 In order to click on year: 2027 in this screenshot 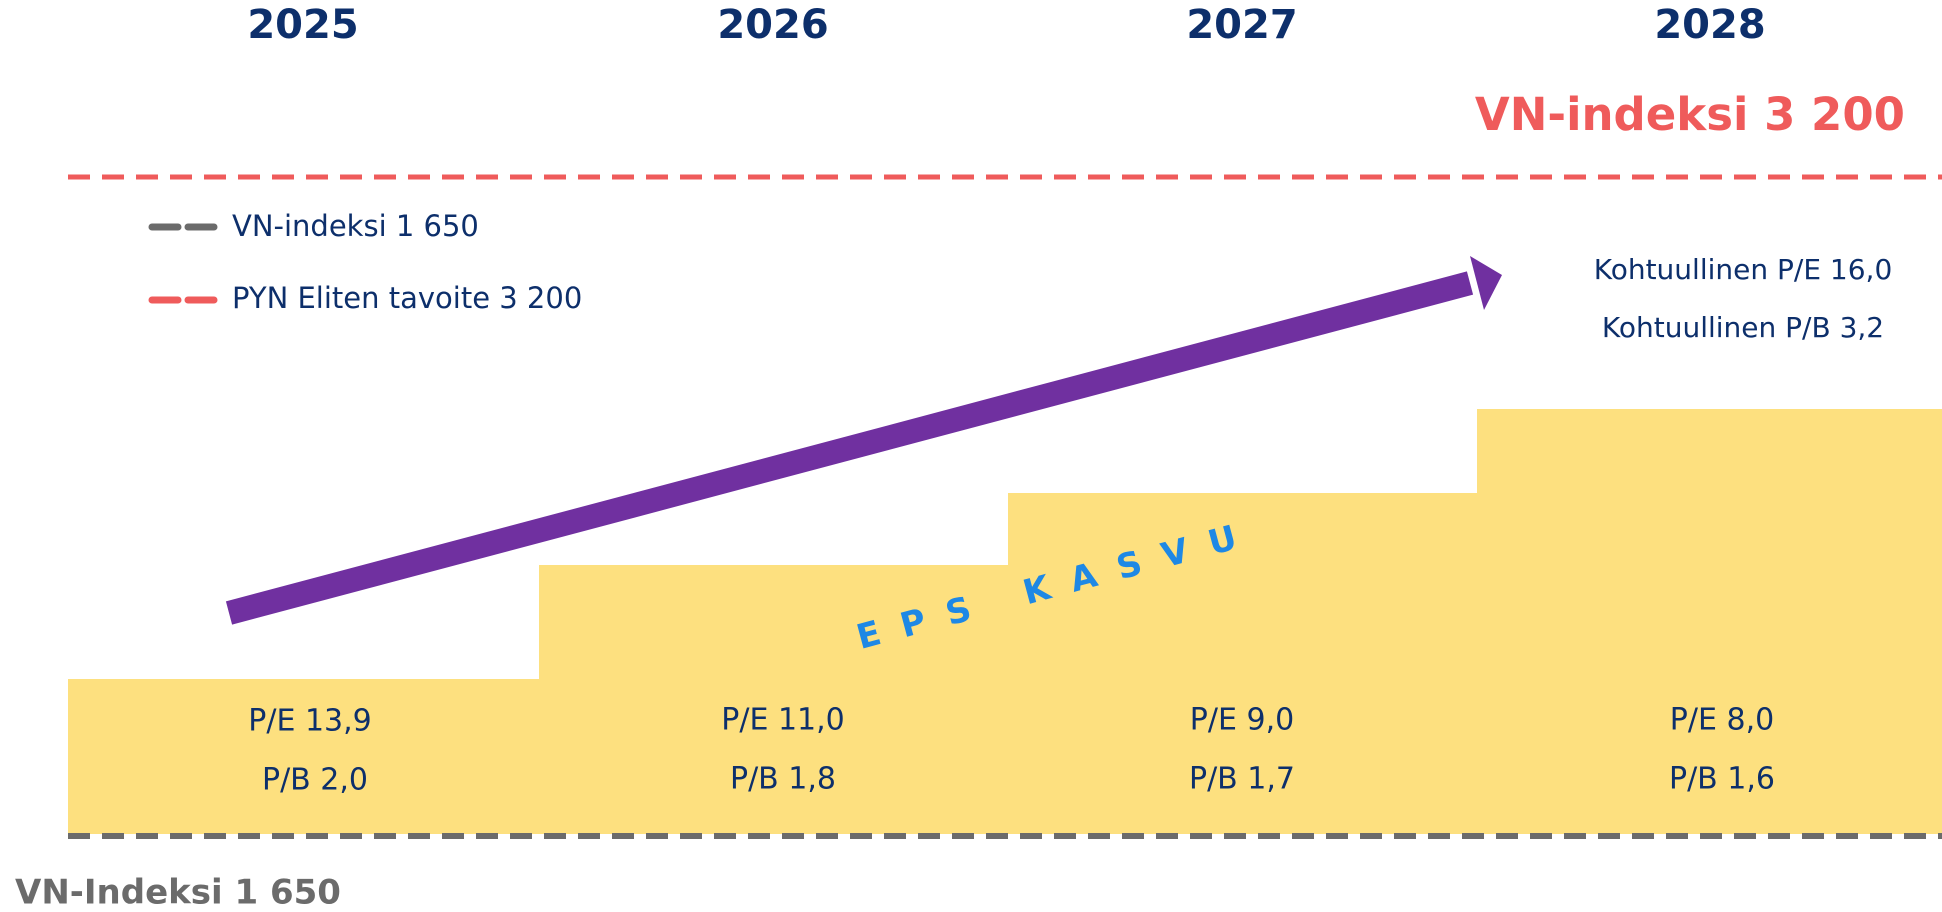, I will do `click(1241, 25)`.